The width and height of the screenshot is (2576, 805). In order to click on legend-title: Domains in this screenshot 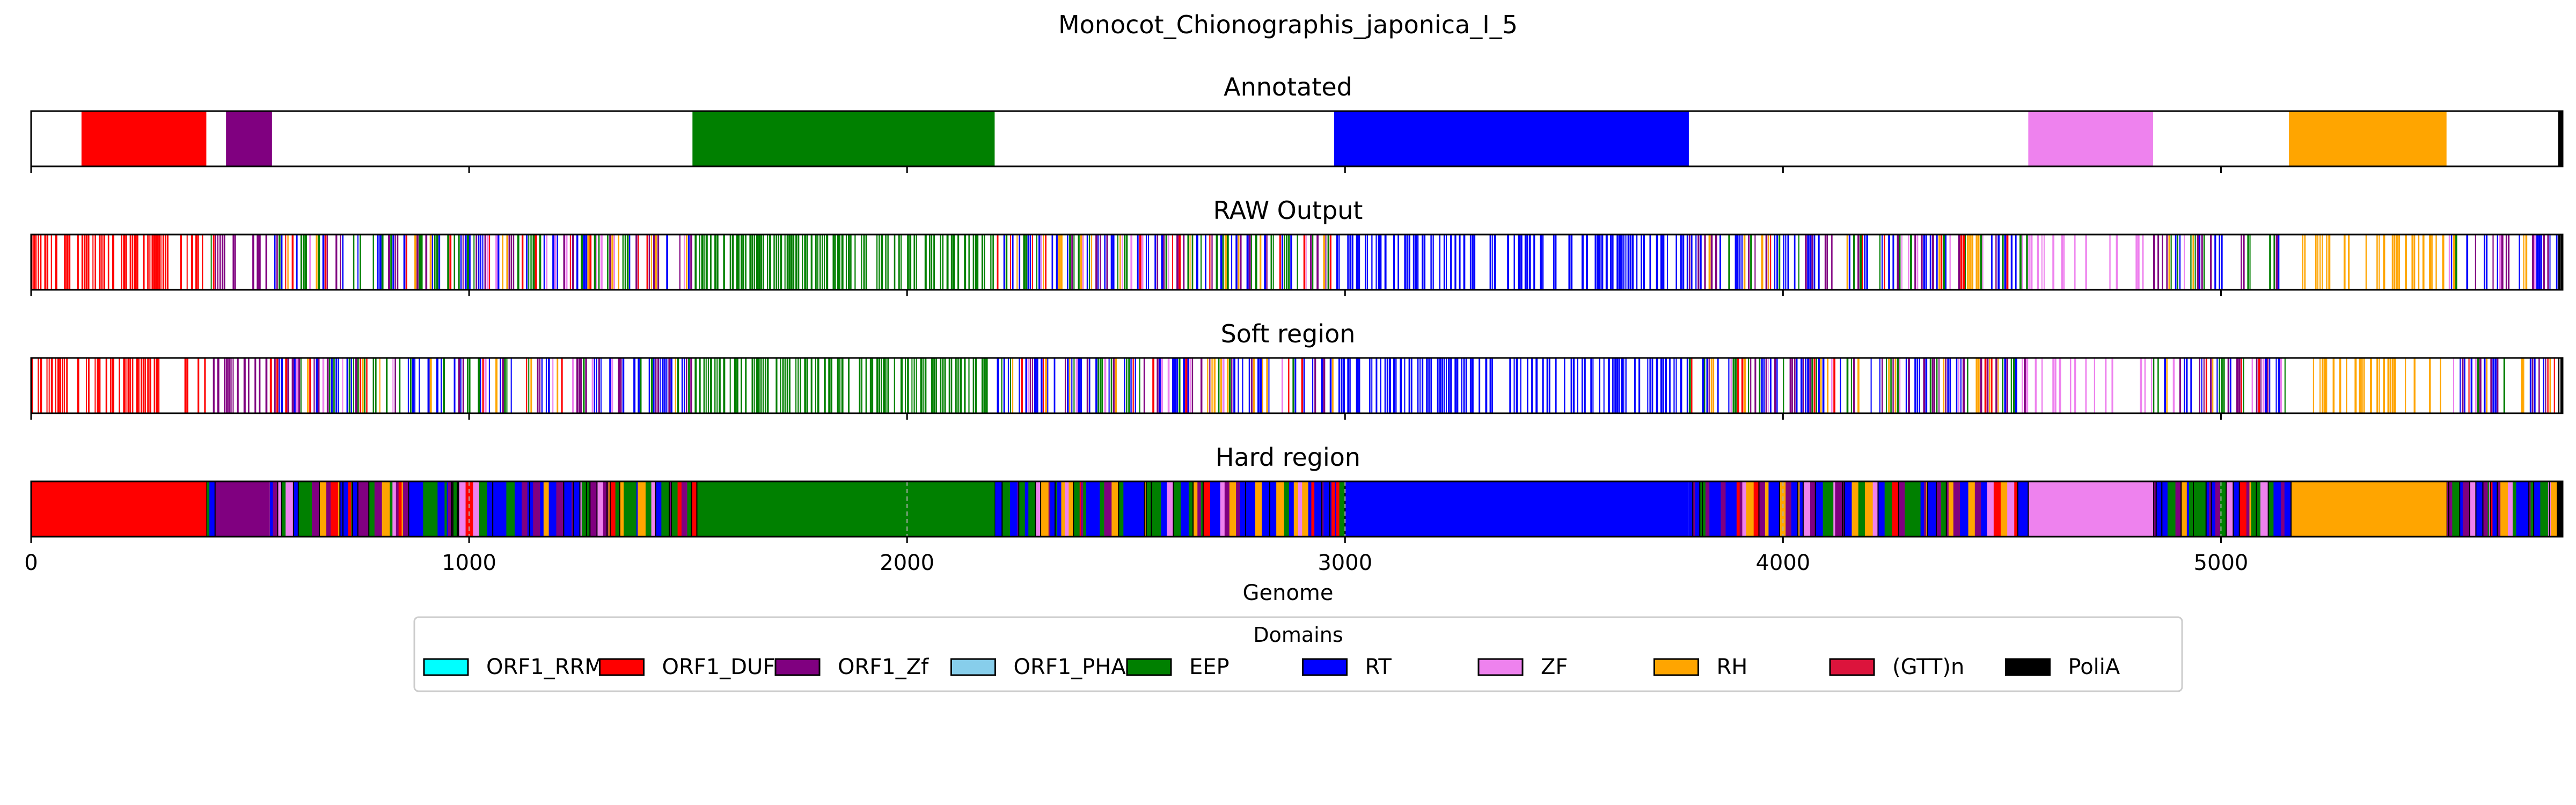, I will do `click(1298, 635)`.